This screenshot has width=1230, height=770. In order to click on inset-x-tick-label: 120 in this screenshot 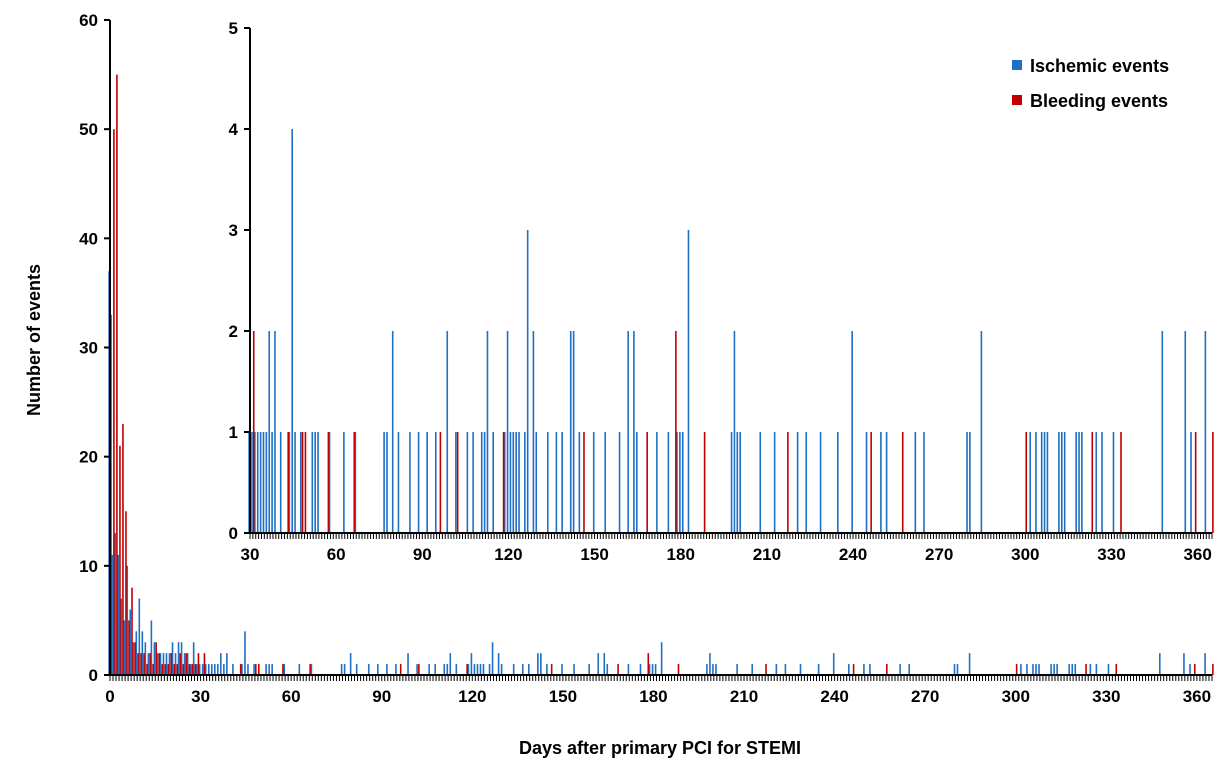, I will do `click(508, 554)`.